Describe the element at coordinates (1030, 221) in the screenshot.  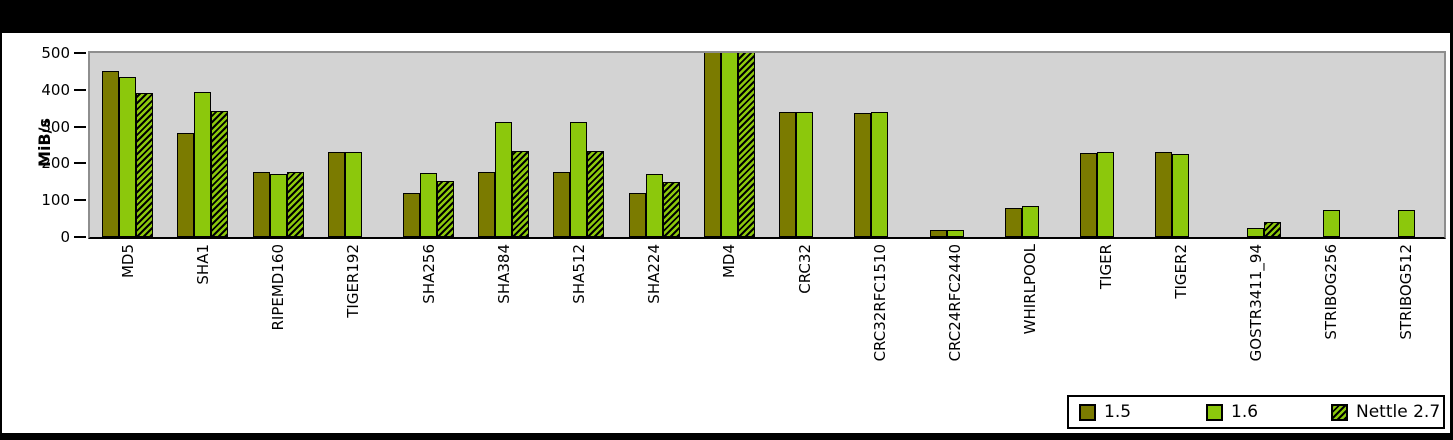
I see `bar-WHIRLPOOL-1.6` at that location.